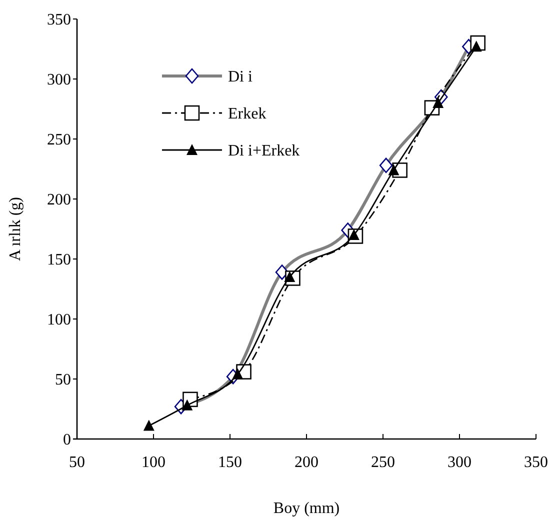 Image resolution: width=551 pixels, height=525 pixels. What do you see at coordinates (59, 80) in the screenshot?
I see `y-tick-label: 300` at bounding box center [59, 80].